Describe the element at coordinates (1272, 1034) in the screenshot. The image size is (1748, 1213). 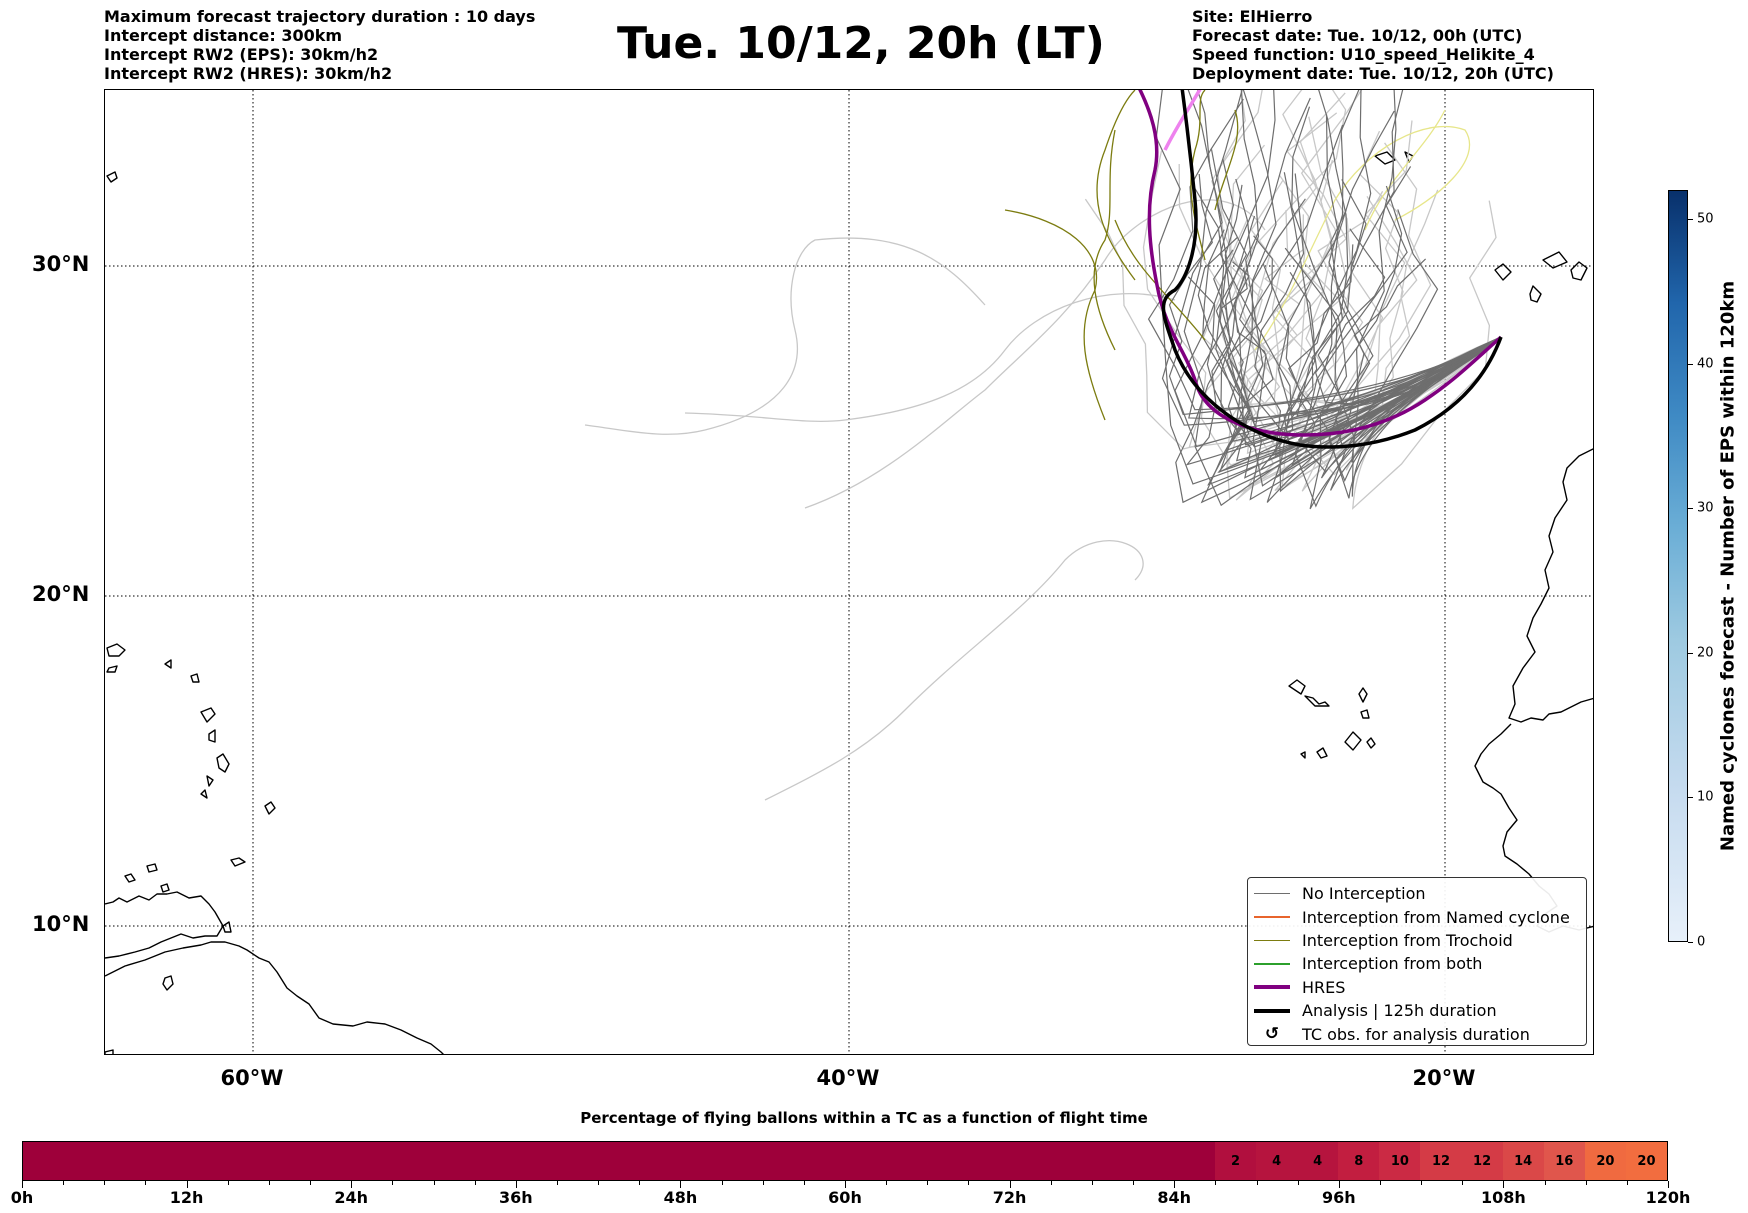
I see `tc-obs-icon: ↺` at that location.